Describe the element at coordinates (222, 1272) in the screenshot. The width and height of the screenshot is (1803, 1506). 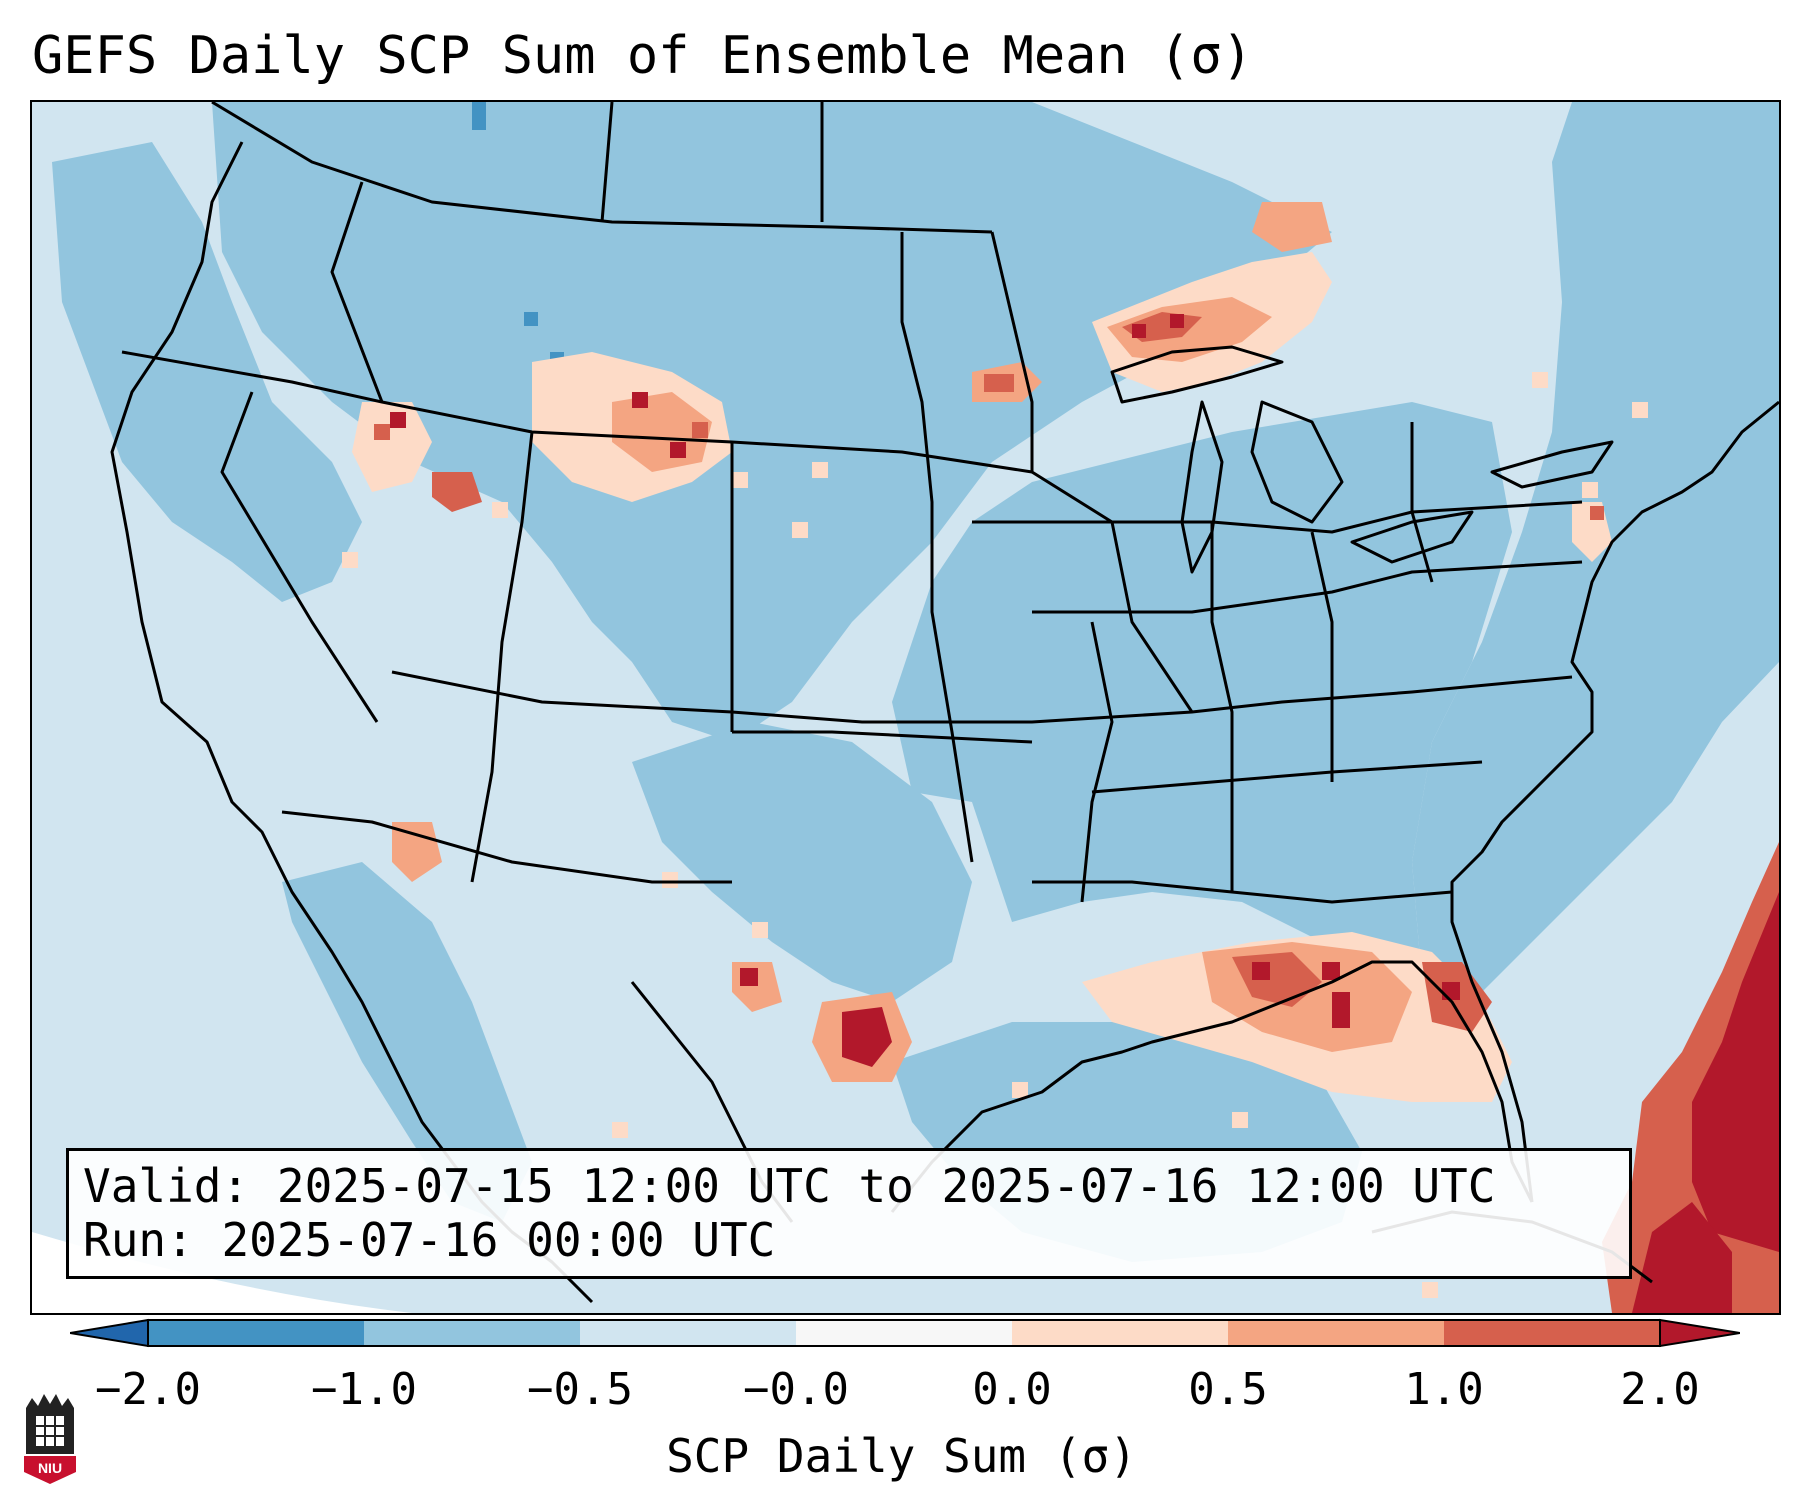
I see `projection-edge` at that location.